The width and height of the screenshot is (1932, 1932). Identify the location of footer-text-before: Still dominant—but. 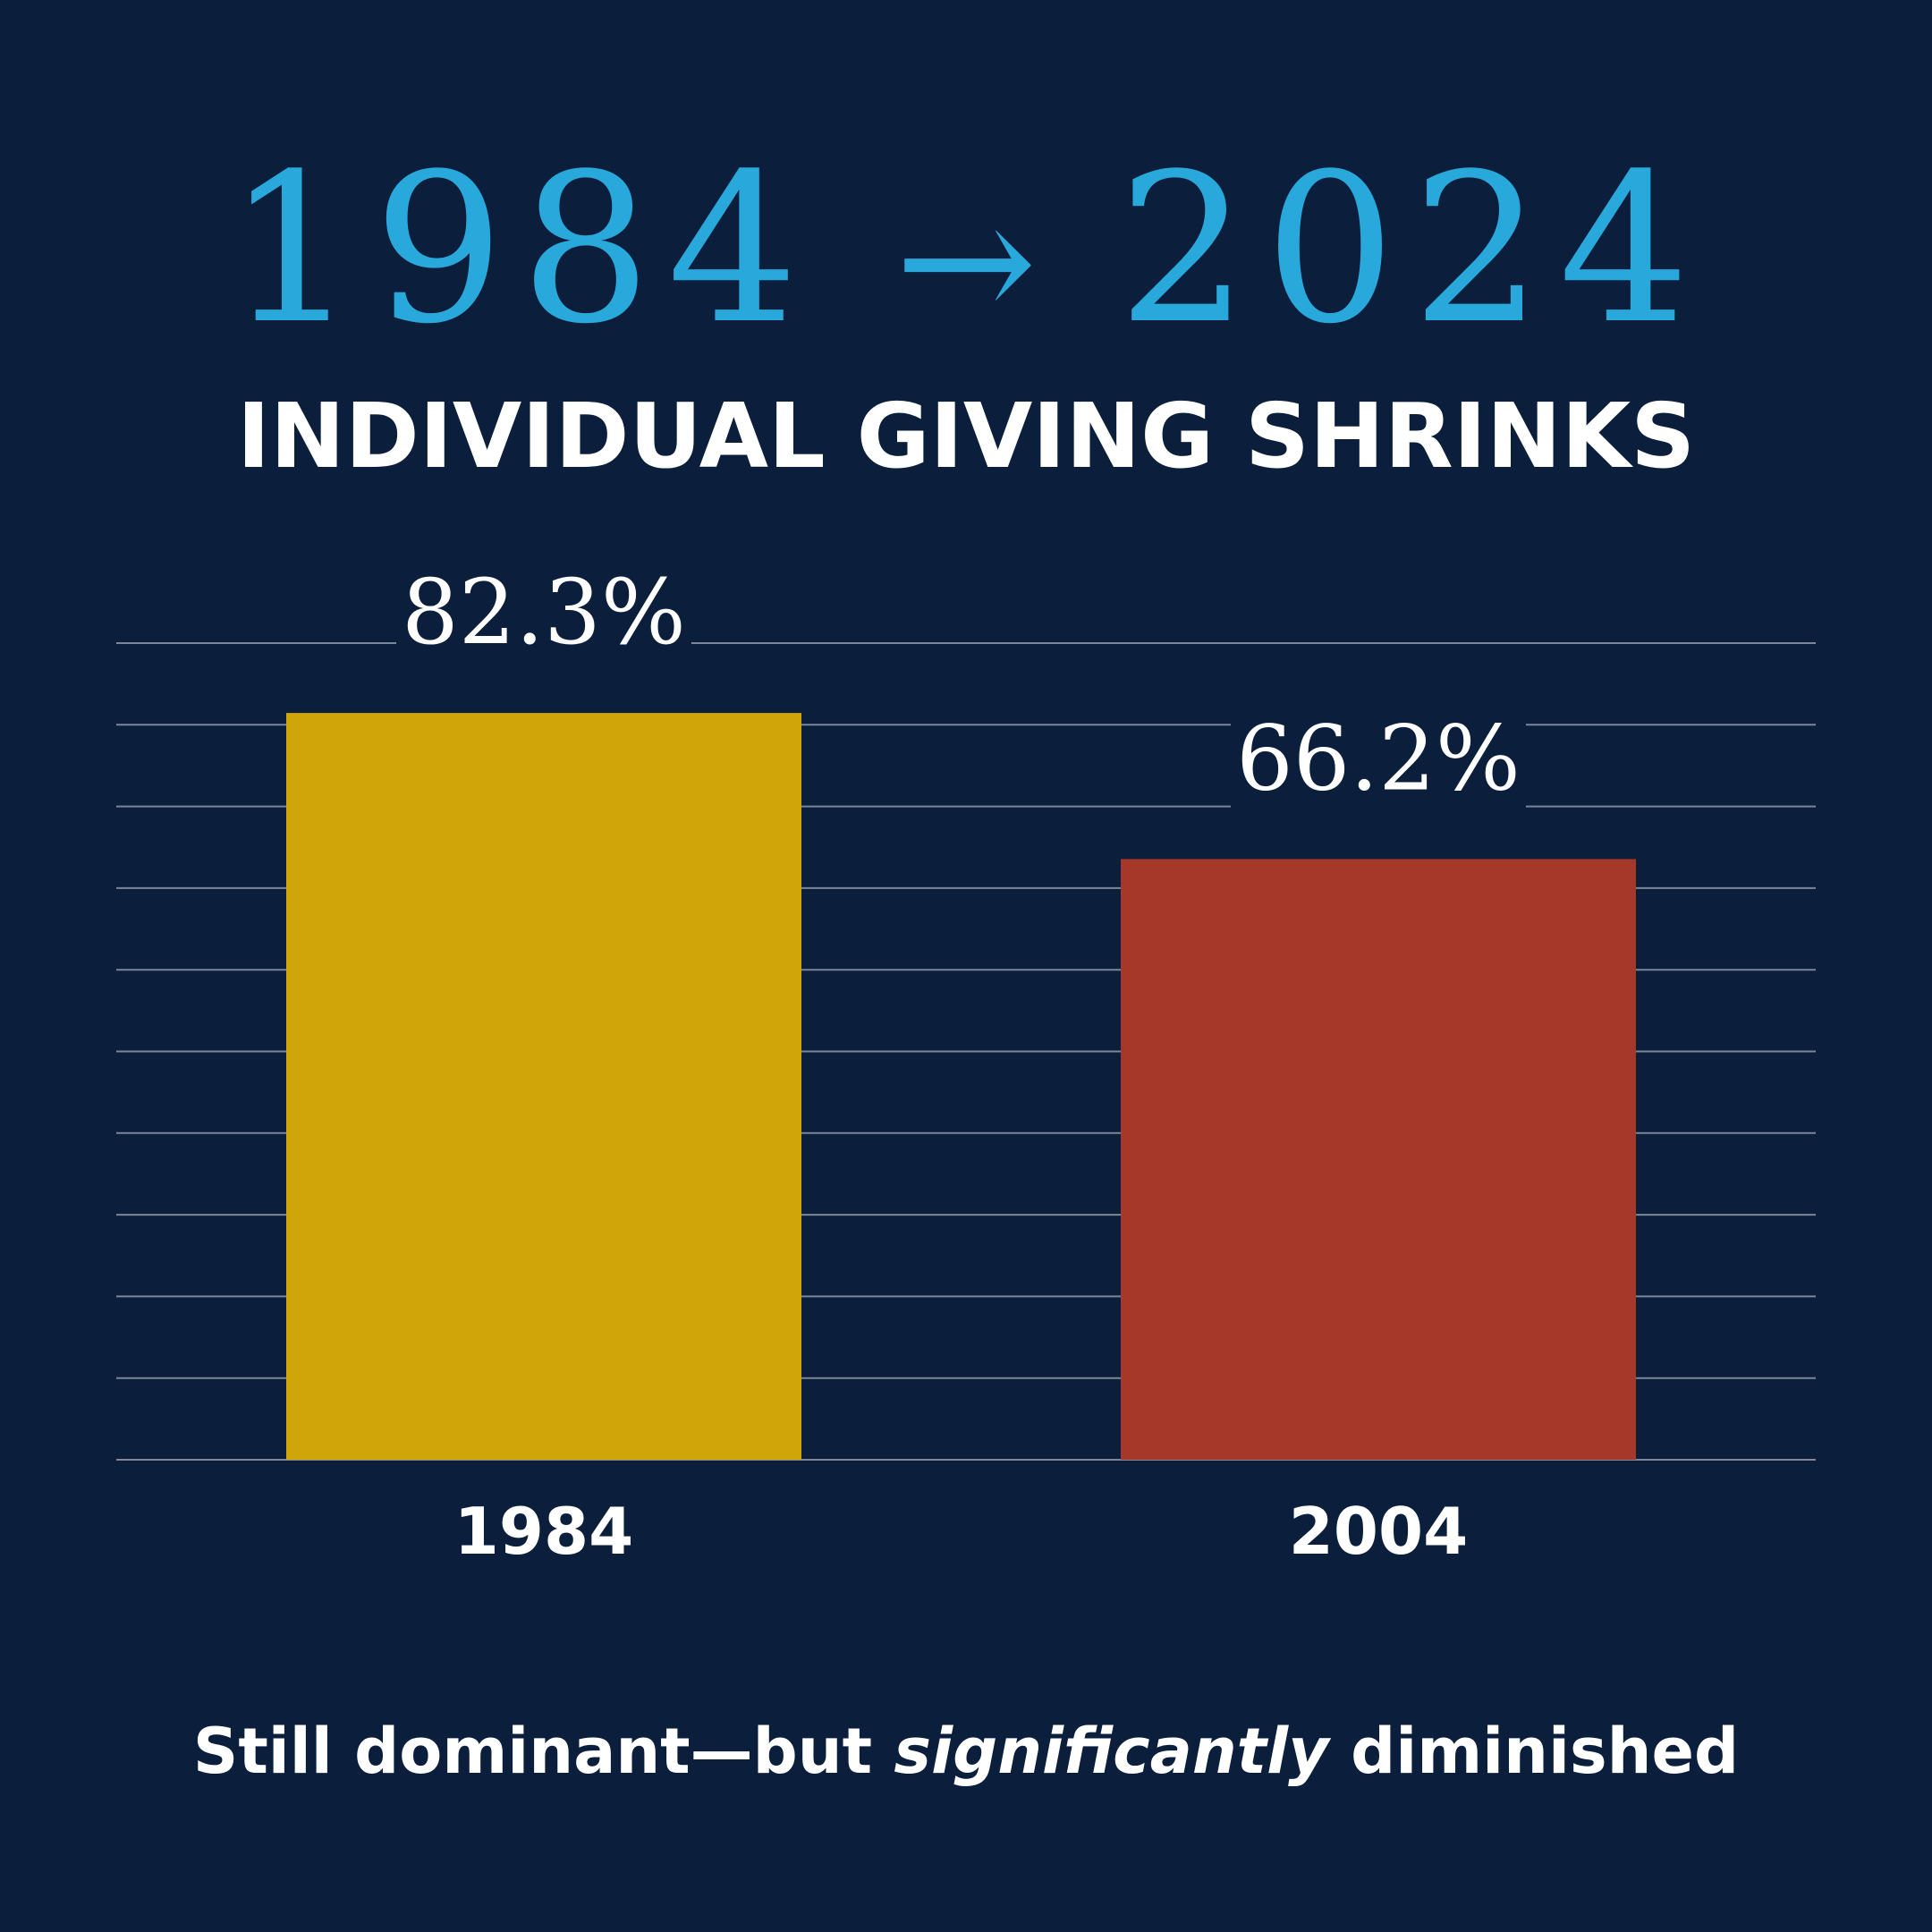
(543, 1751).